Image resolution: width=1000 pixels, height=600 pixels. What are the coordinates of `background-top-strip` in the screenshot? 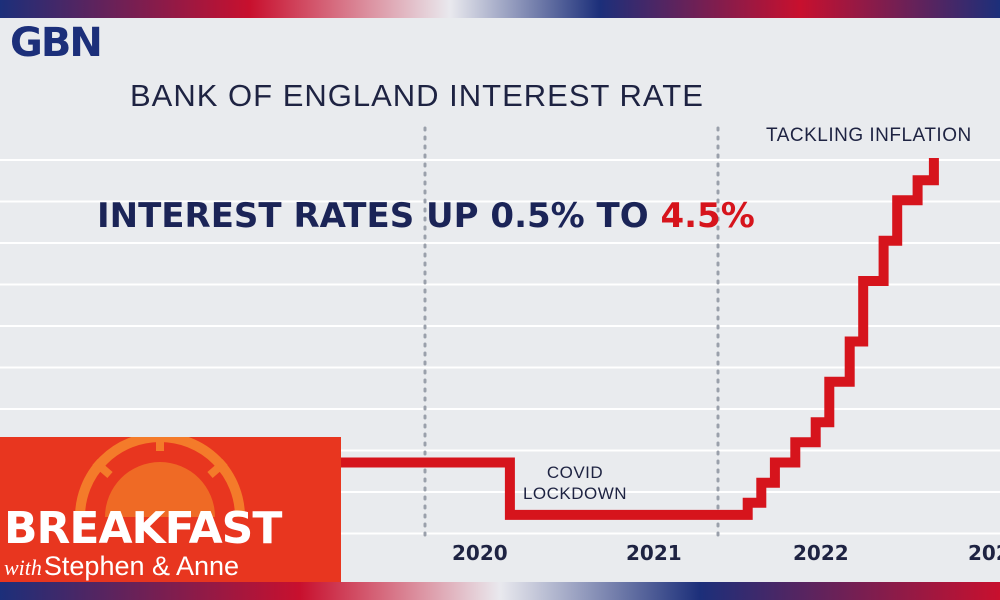 It's located at (500, 10).